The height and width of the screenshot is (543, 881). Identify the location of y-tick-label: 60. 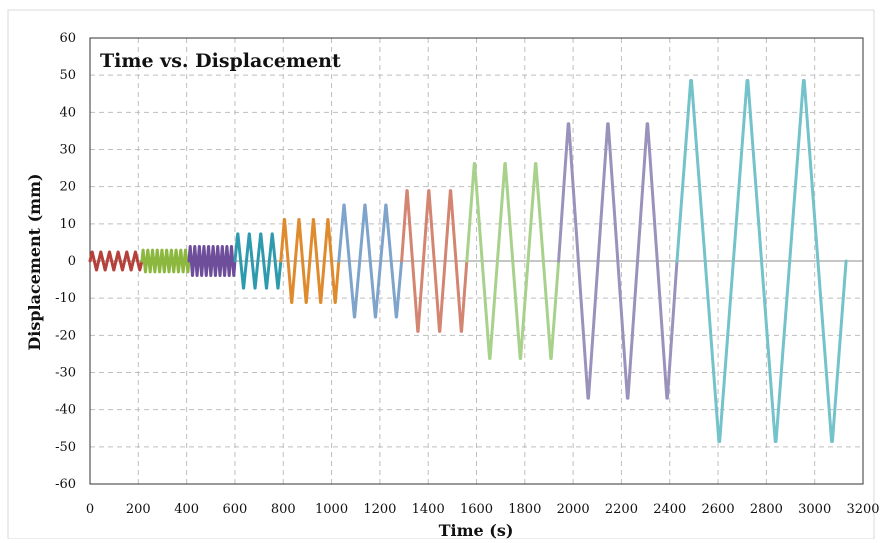
(67, 38).